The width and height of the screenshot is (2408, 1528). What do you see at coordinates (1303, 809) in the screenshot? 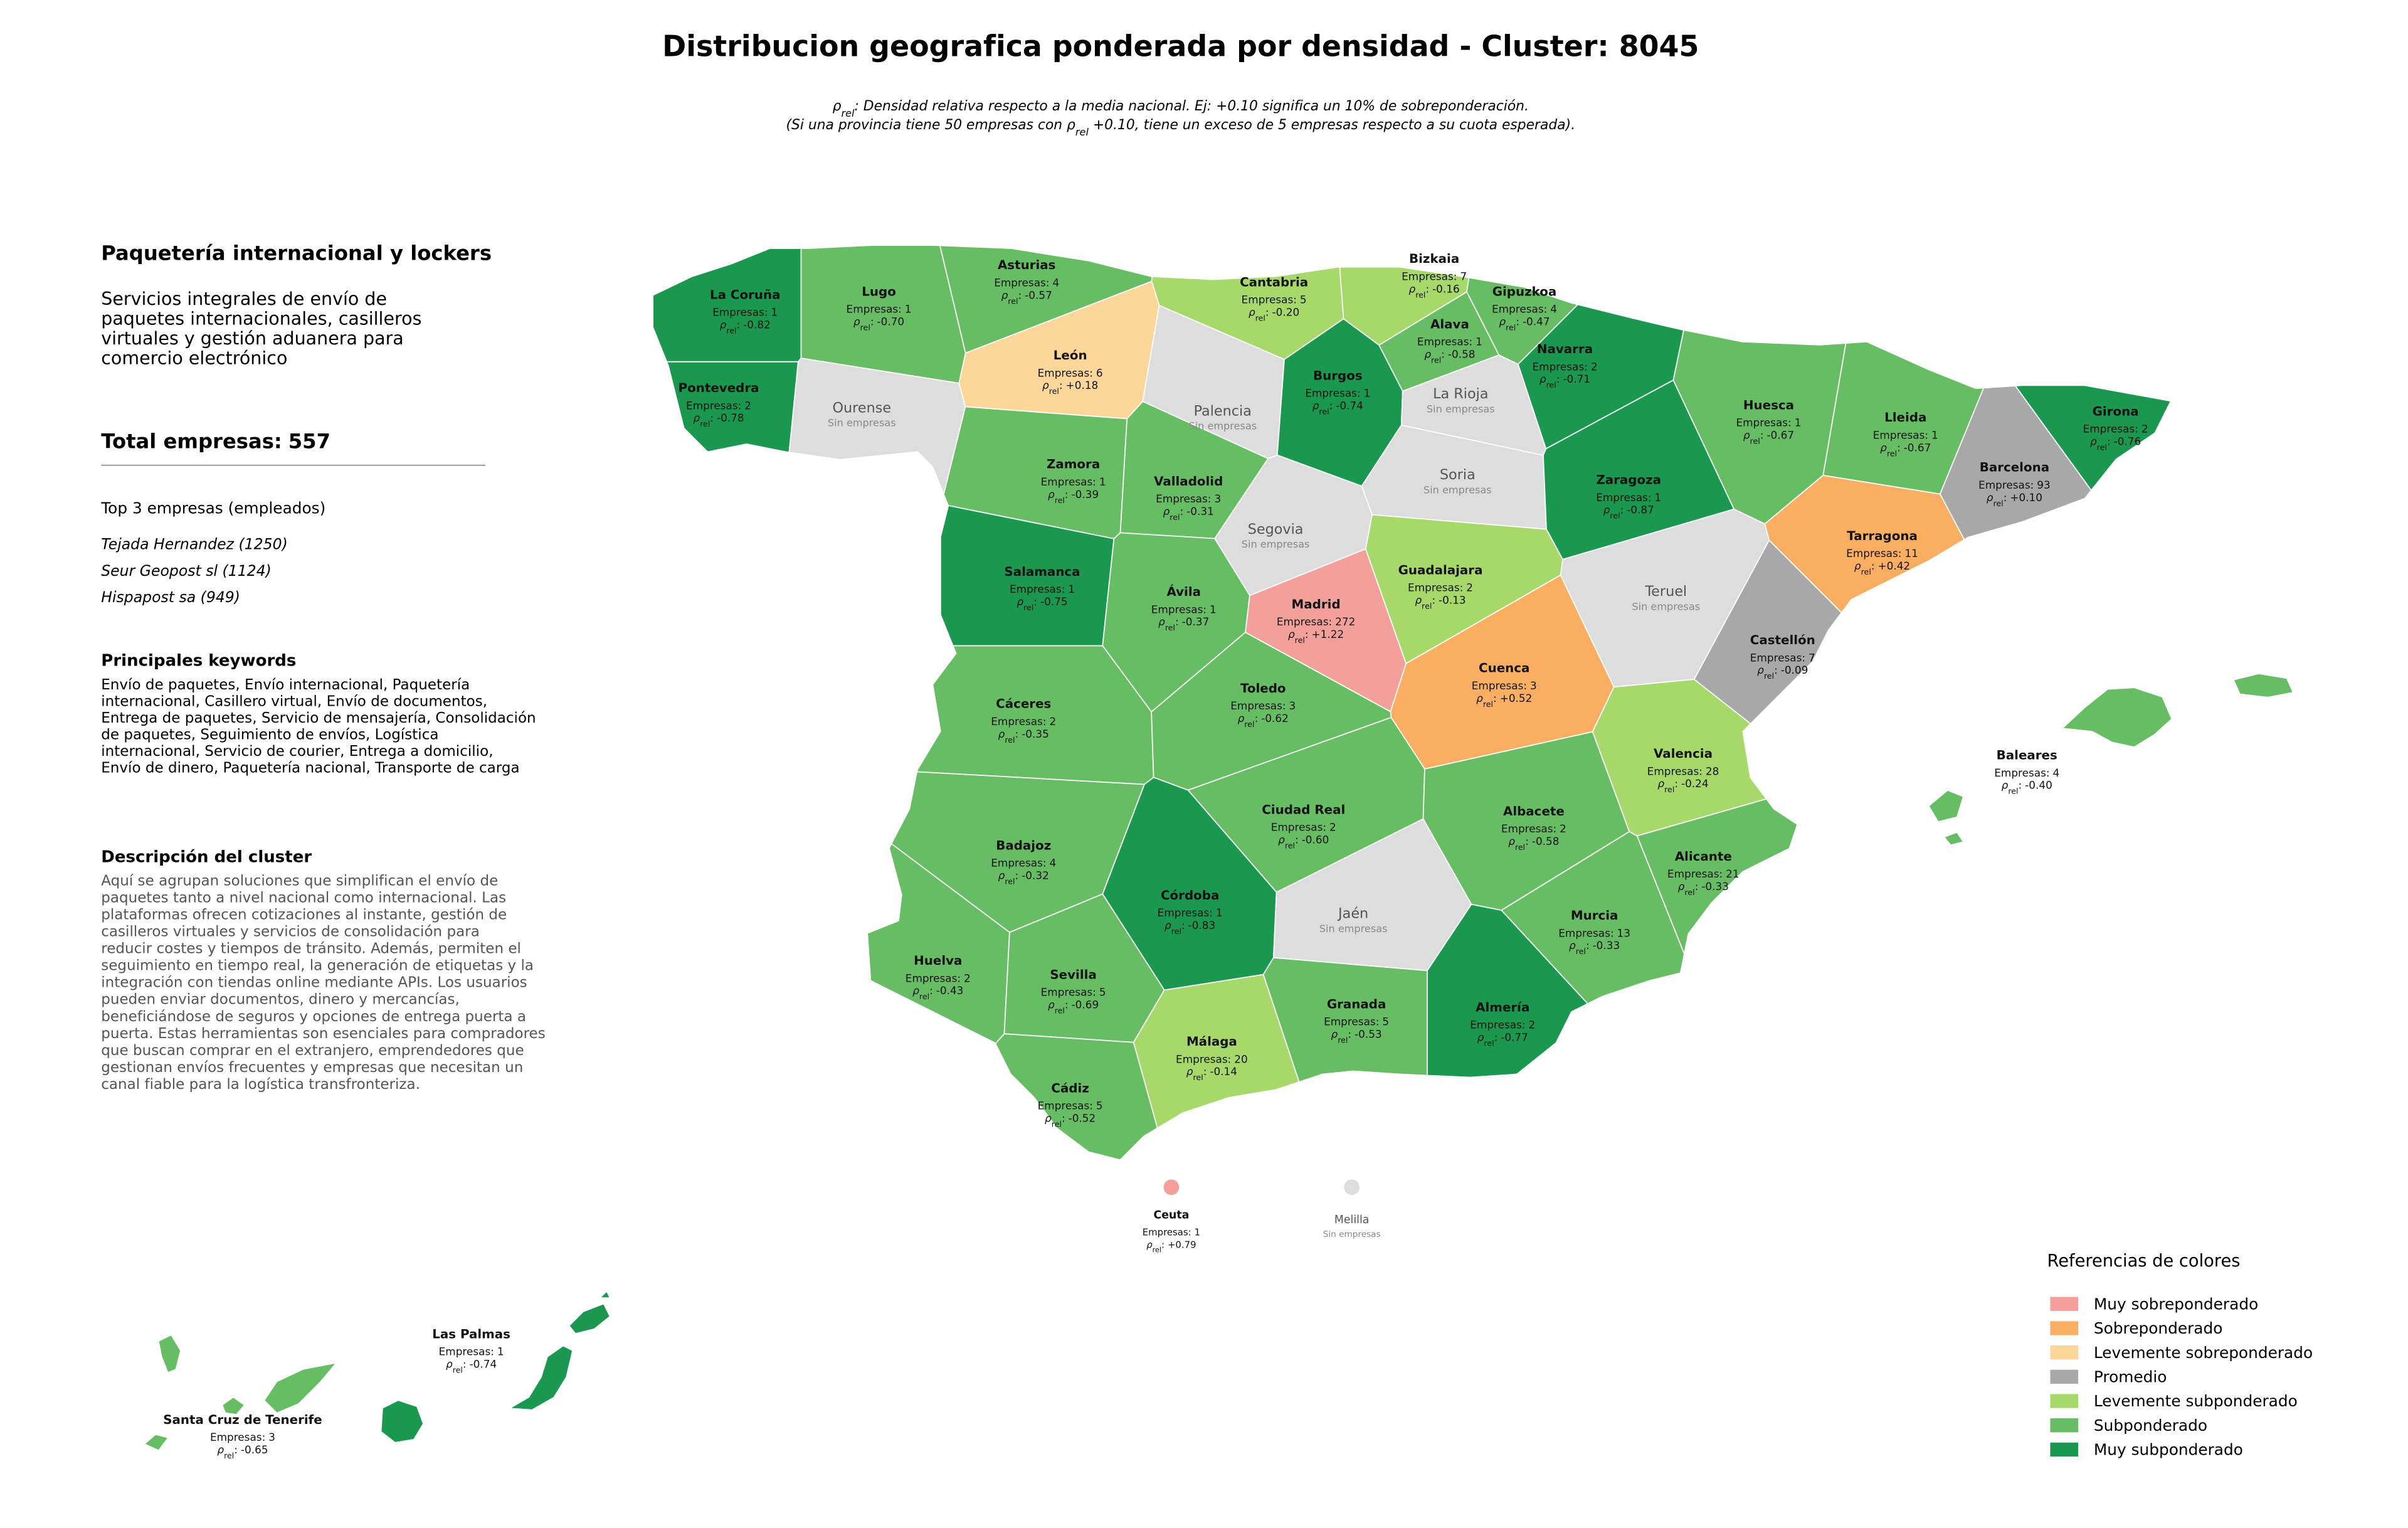
I see `province-name: Ciudad Real` at bounding box center [1303, 809].